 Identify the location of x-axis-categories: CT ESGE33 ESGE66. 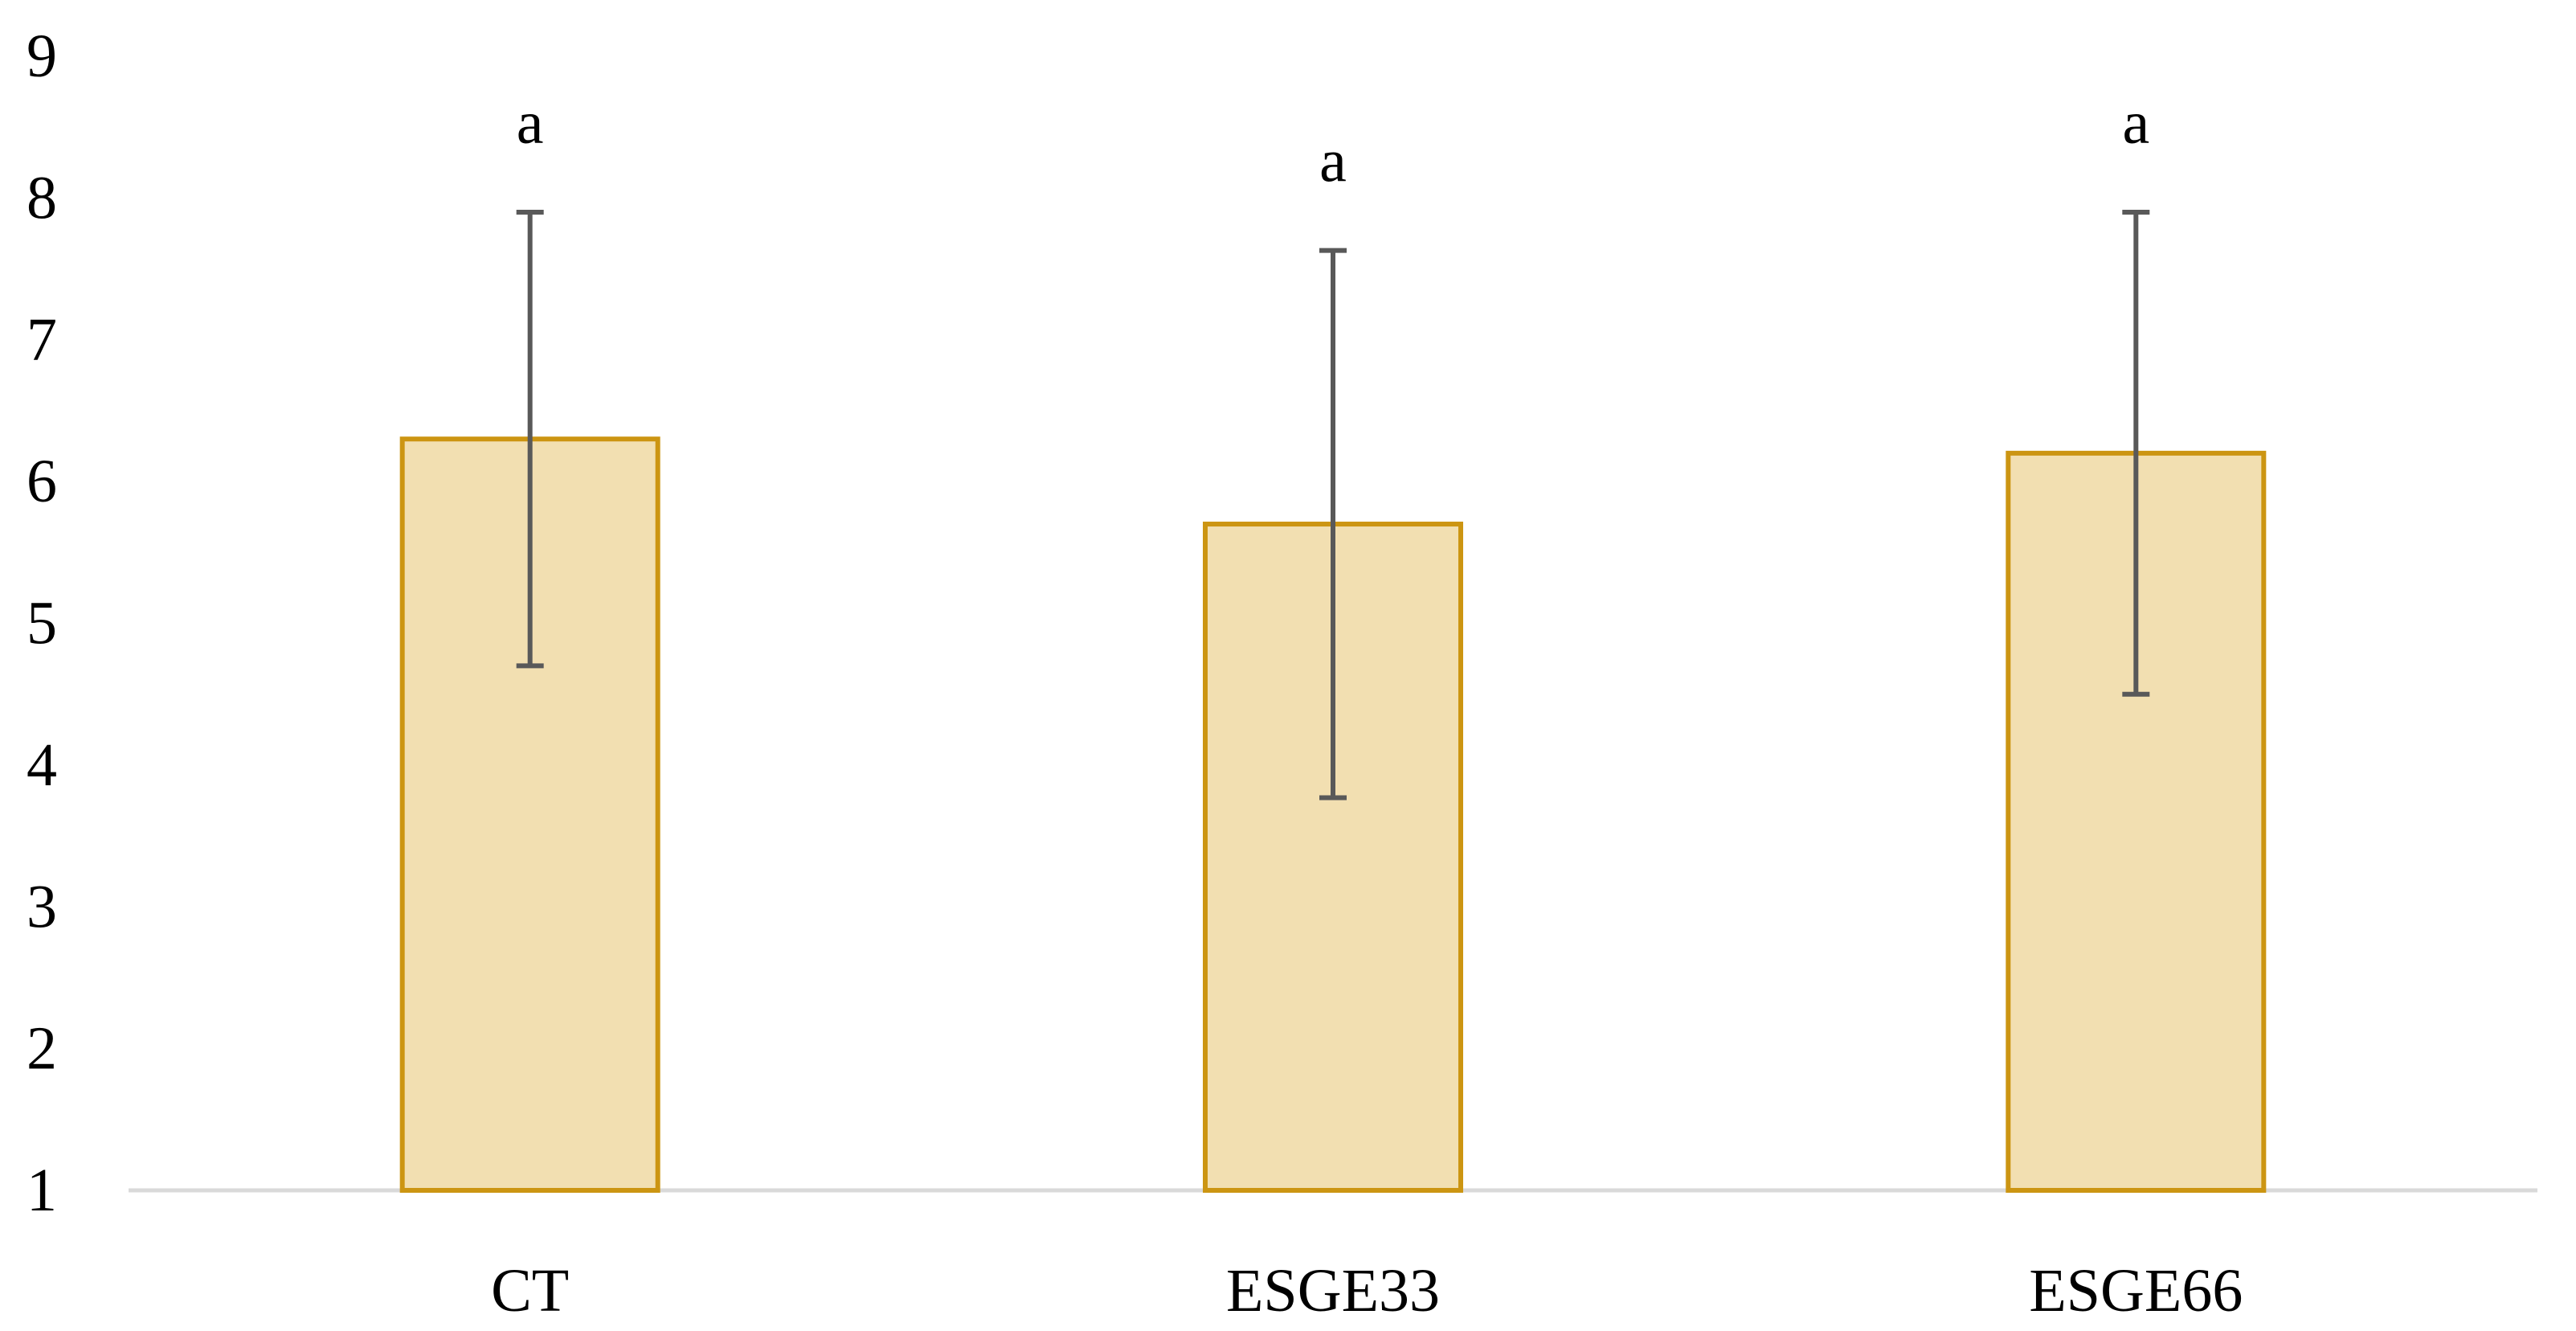
(1367, 1291).